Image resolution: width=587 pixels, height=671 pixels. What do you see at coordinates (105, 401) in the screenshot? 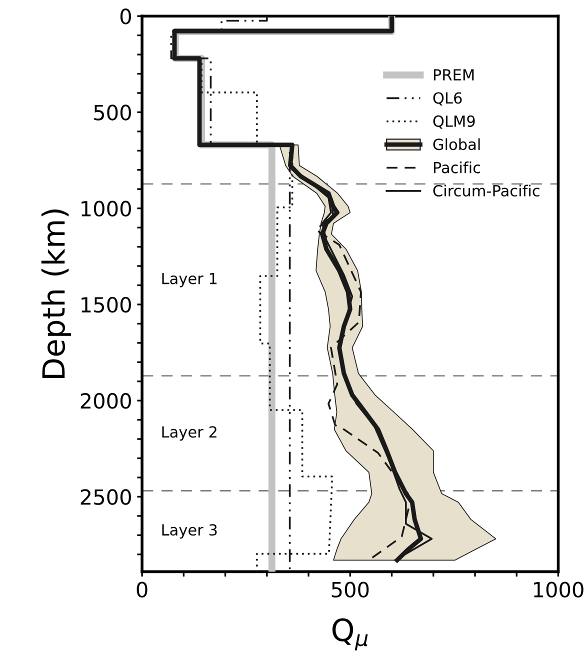
I see `y-tick-label: 2000` at bounding box center [105, 401].